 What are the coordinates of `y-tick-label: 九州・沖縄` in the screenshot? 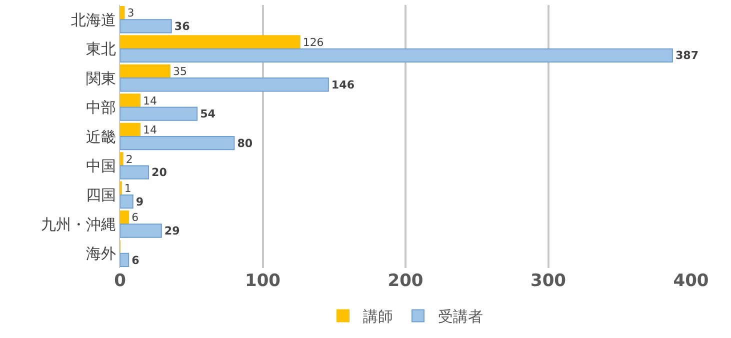 It's located at (78, 224).